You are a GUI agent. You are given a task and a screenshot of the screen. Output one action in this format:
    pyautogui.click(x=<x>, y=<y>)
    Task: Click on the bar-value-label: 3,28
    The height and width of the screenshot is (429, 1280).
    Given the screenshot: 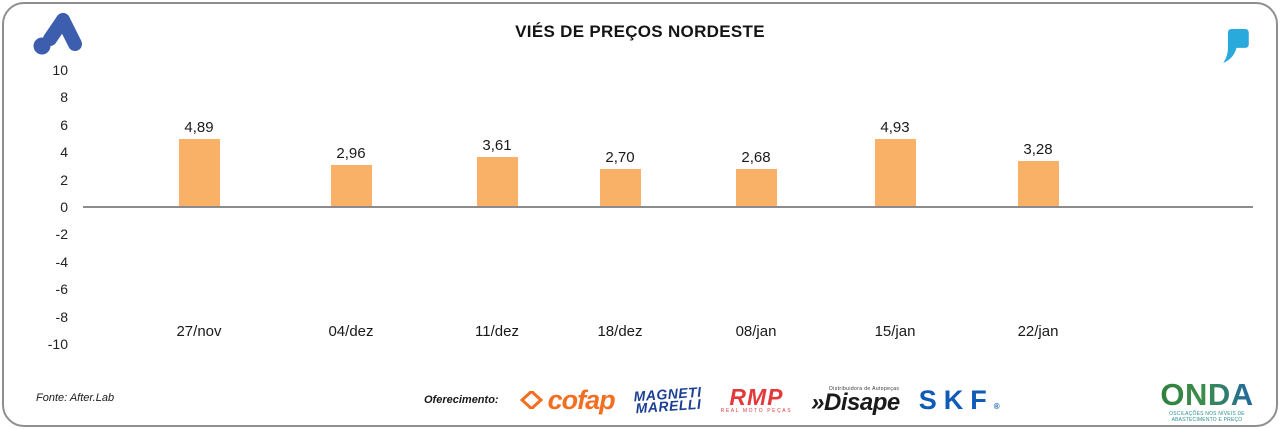 What is the action you would take?
    pyautogui.click(x=1038, y=150)
    